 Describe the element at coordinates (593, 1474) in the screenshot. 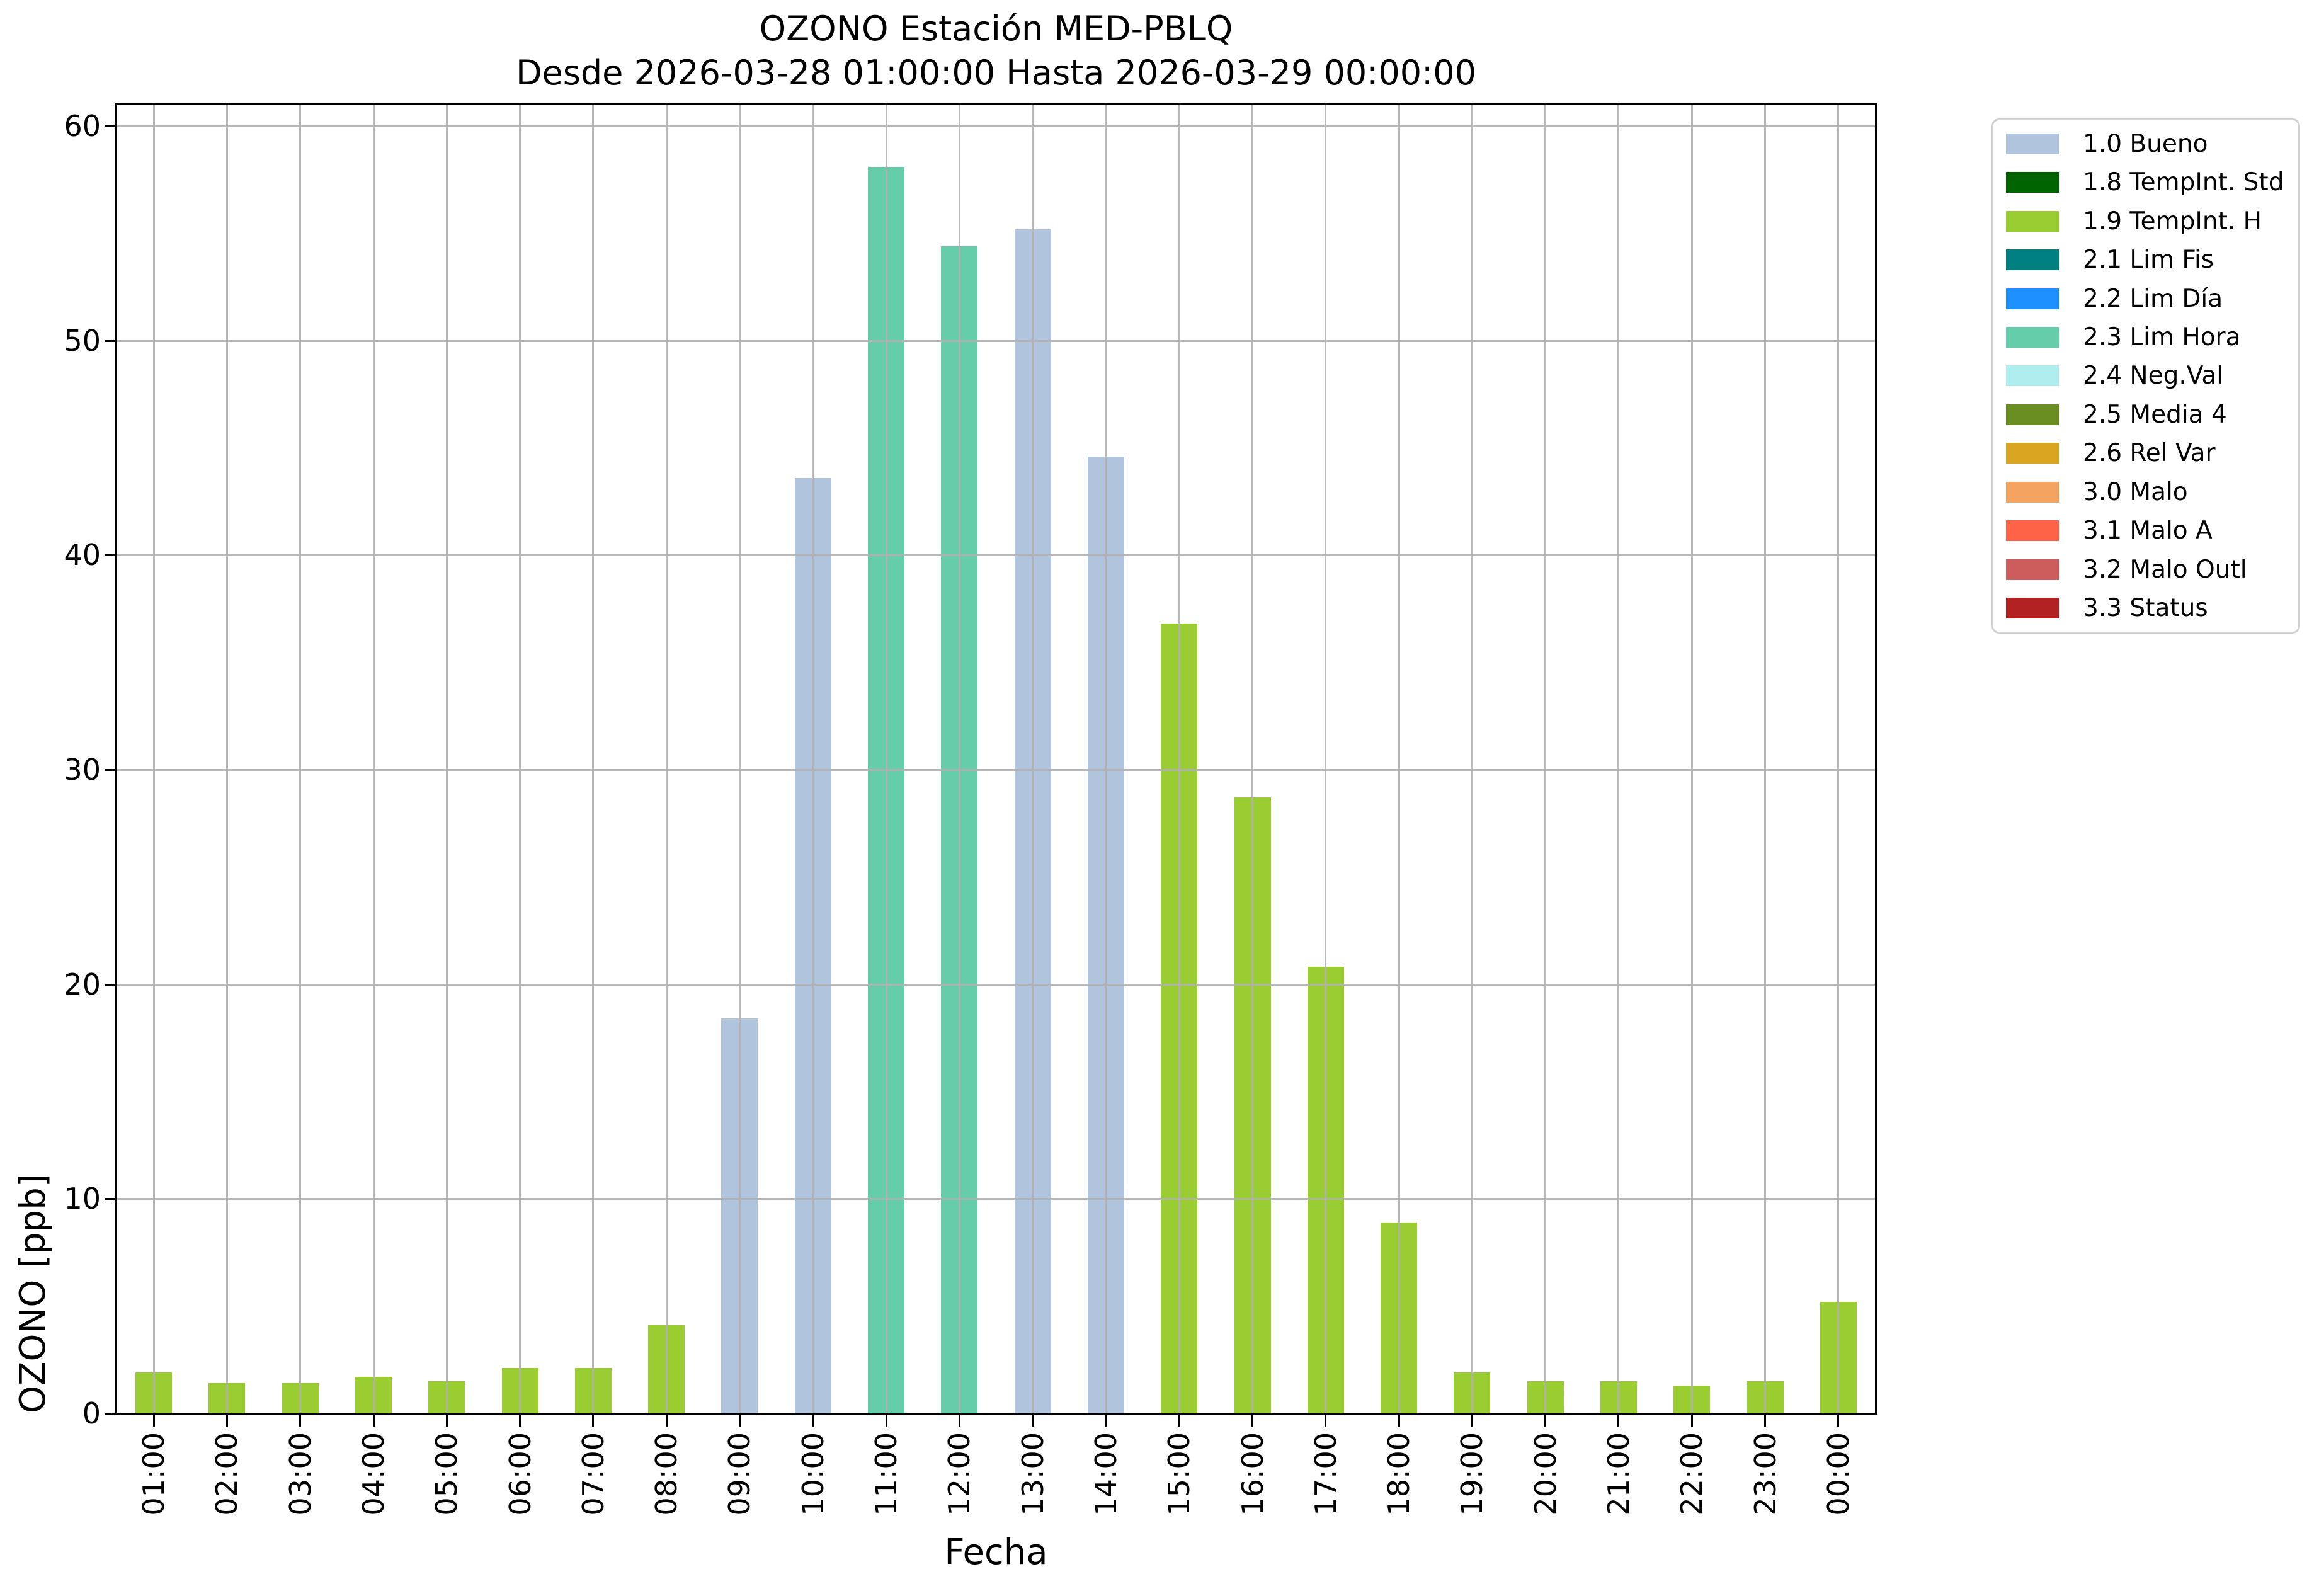

I see `x-tick-label: 07:00` at that location.